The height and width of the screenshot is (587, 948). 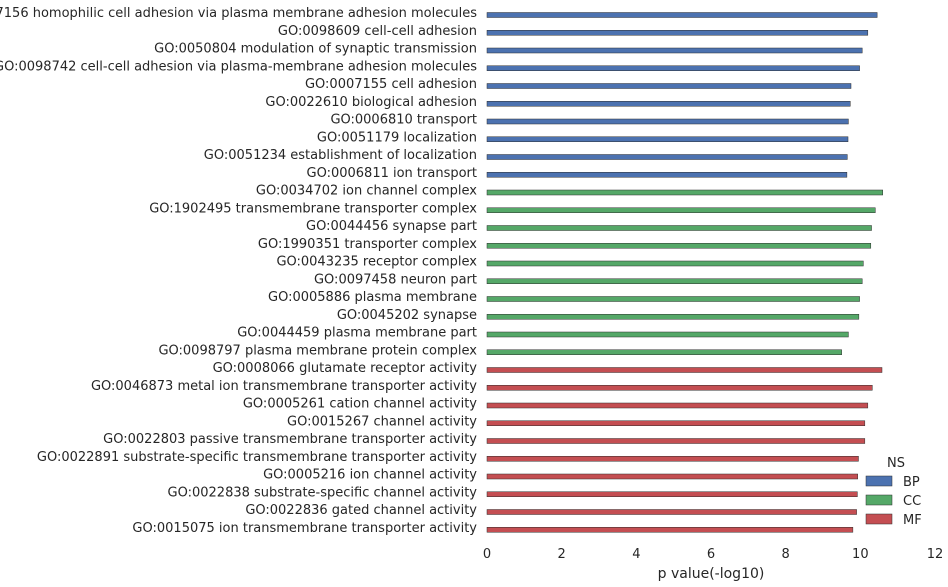 What do you see at coordinates (403, 120) in the screenshot?
I see `category-label: GO:0006810 transport` at bounding box center [403, 120].